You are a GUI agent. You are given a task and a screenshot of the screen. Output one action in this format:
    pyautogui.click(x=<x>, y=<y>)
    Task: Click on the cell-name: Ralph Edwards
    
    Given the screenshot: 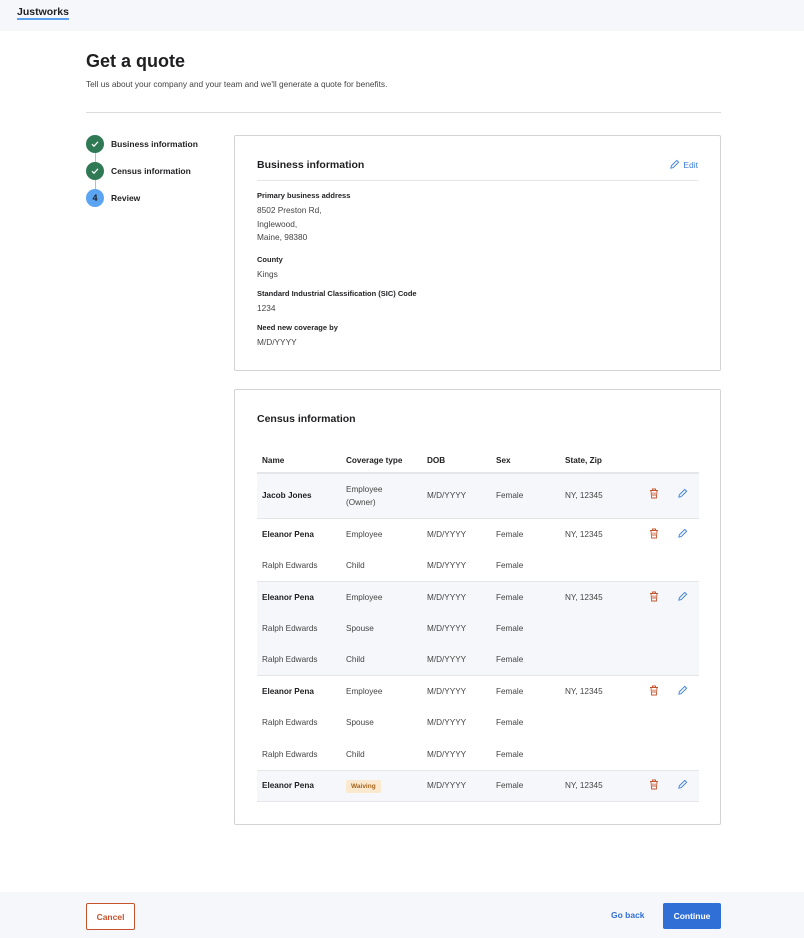 What is the action you would take?
    pyautogui.click(x=299, y=628)
    